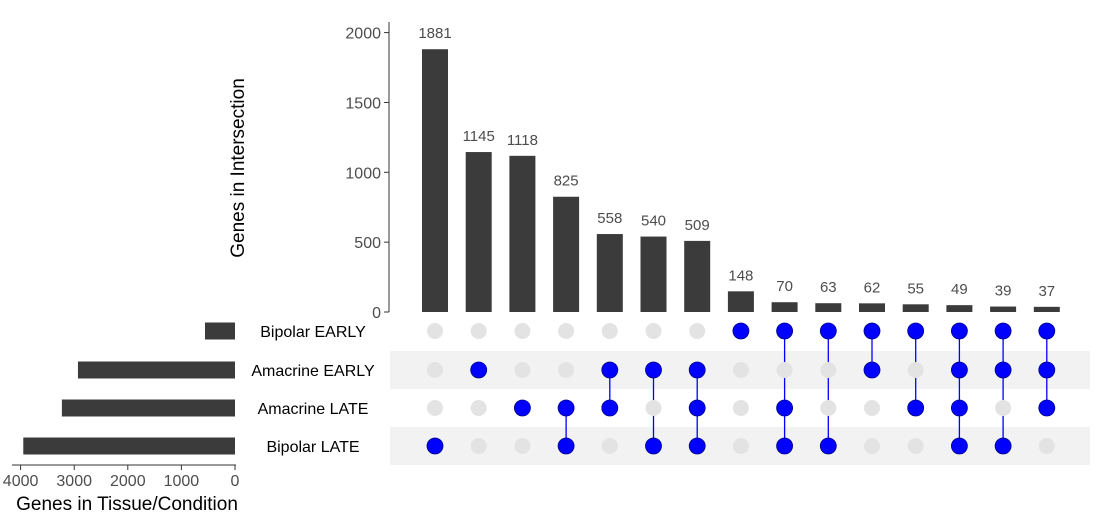  I want to click on intersection-bar-label: 825, so click(566, 181).